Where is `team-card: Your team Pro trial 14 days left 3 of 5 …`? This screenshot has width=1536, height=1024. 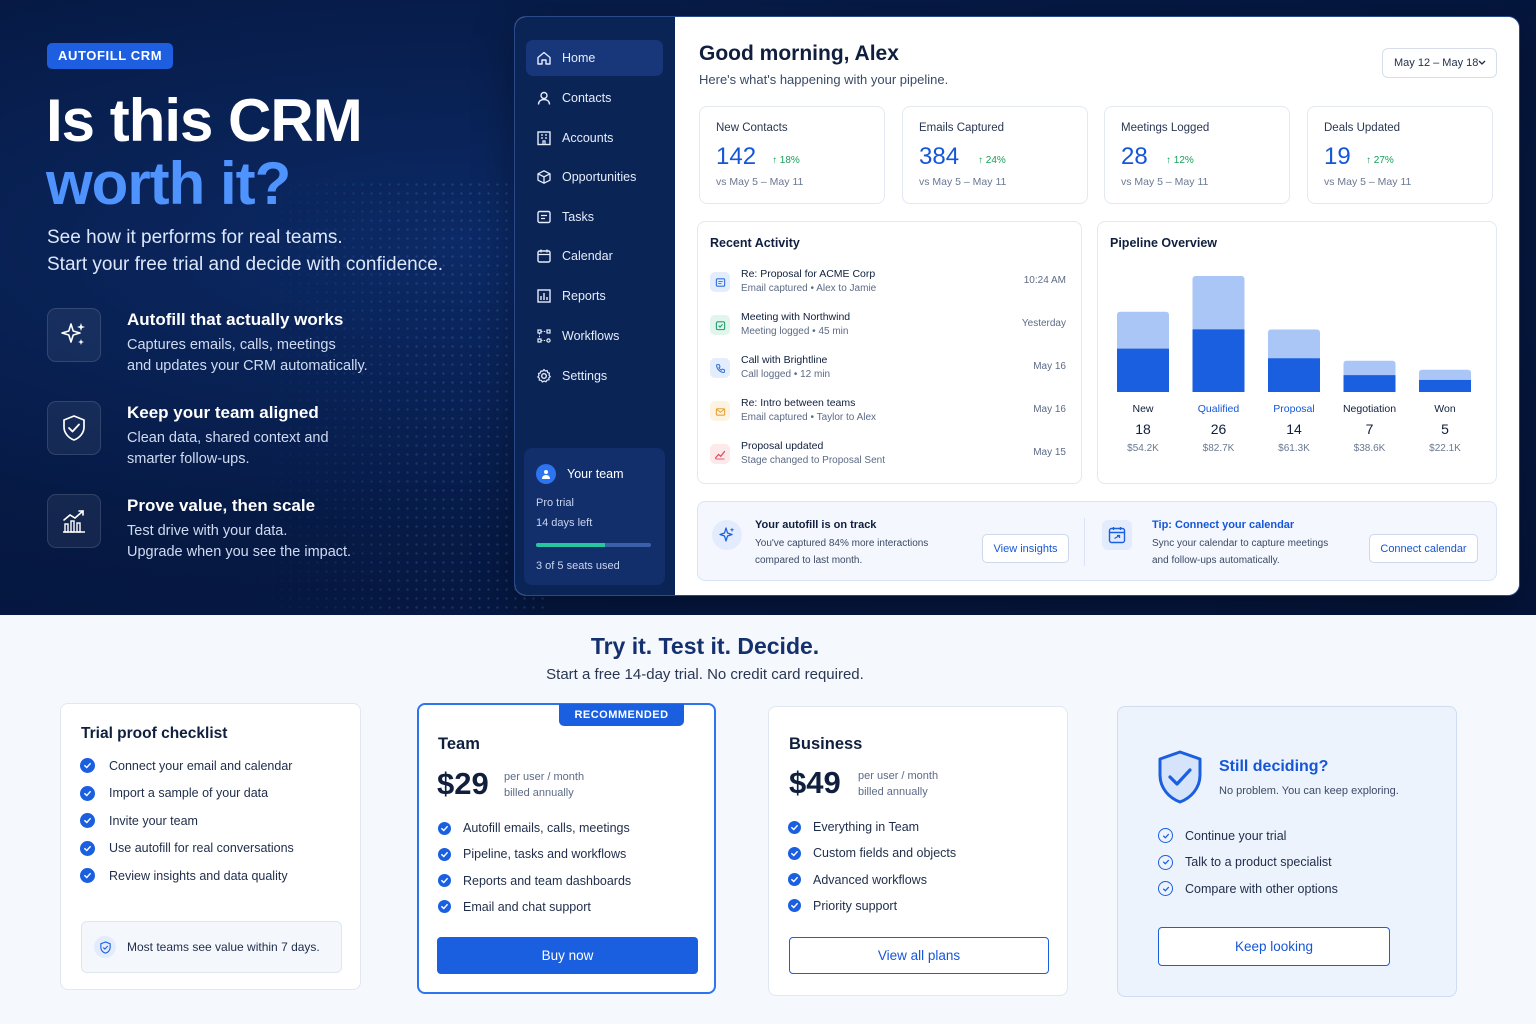 team-card: Your team Pro trial 14 days left 3 of 5 … is located at coordinates (594, 516).